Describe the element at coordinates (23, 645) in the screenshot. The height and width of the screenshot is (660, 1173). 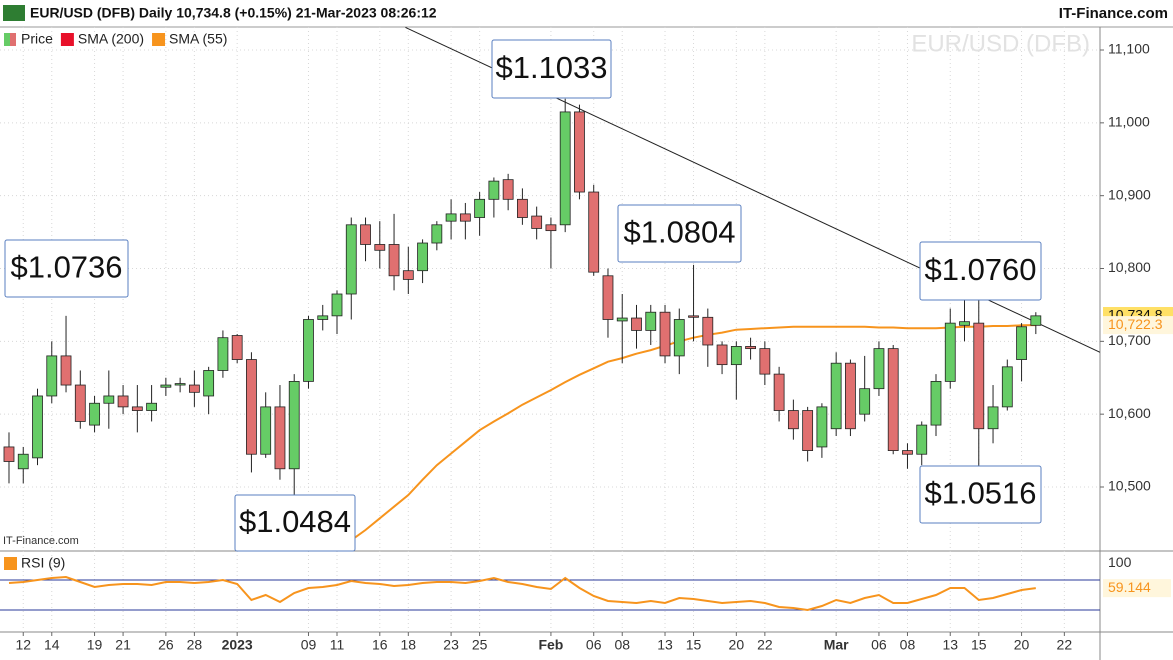
I see `x-tick-label: 12` at that location.